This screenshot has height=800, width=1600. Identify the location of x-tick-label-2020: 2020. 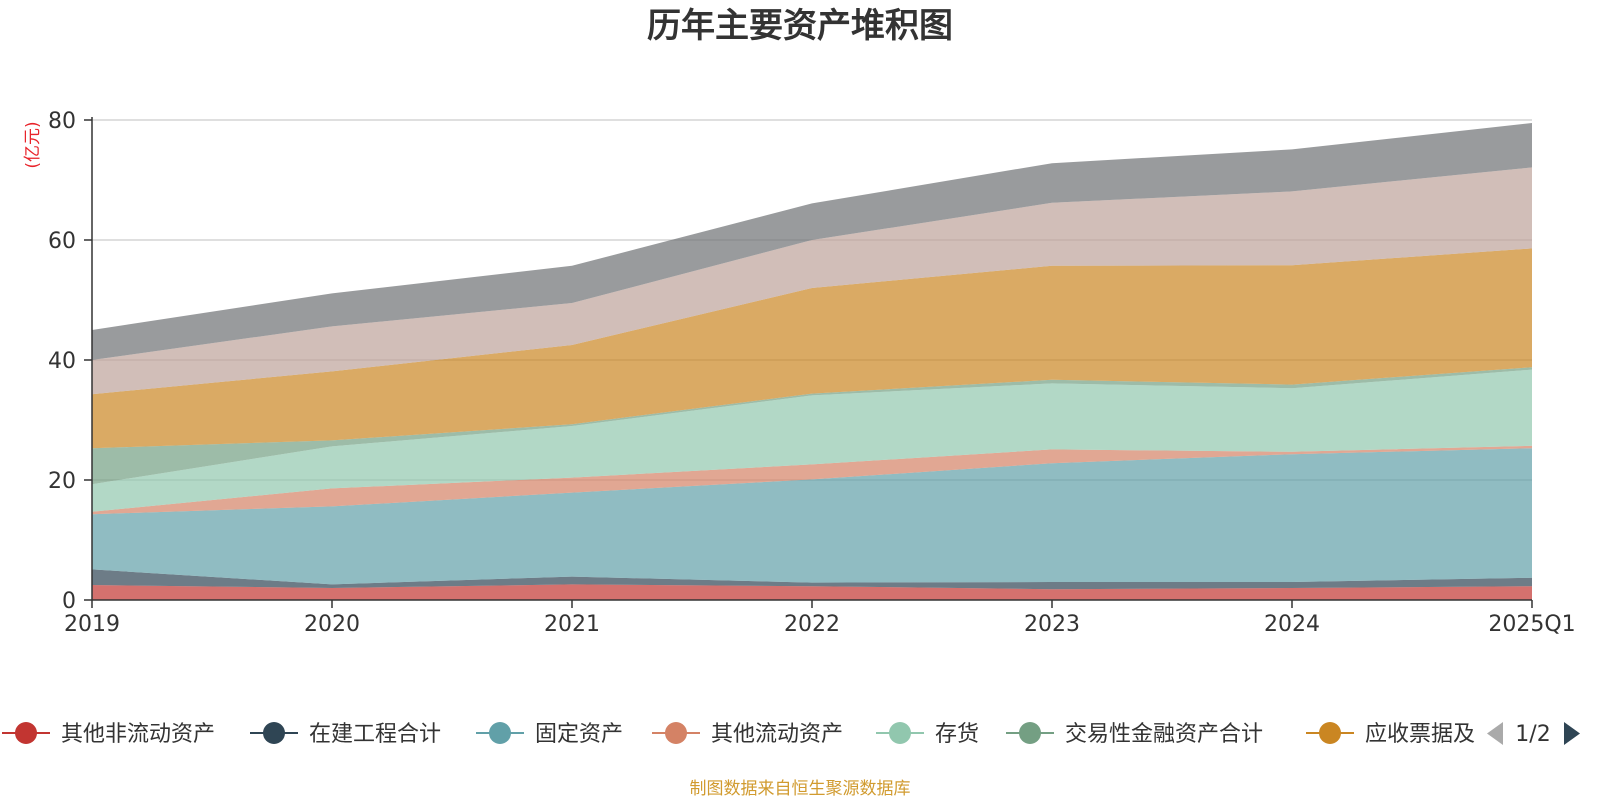
(332, 624).